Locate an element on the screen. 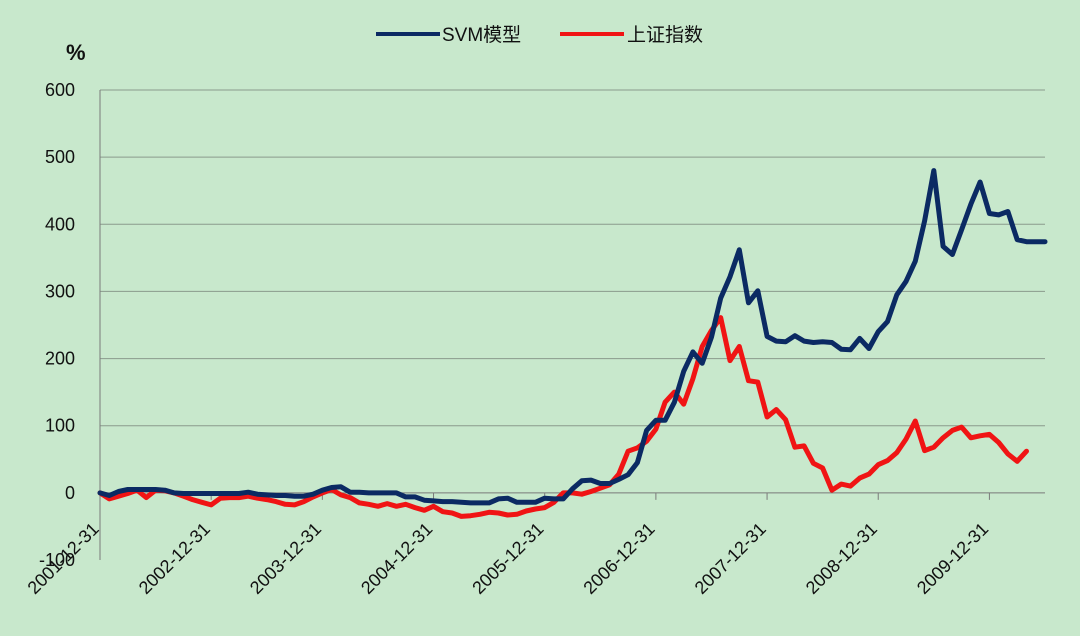 The height and width of the screenshot is (636, 1080). y-tick-label: -100 is located at coordinates (57, 560).